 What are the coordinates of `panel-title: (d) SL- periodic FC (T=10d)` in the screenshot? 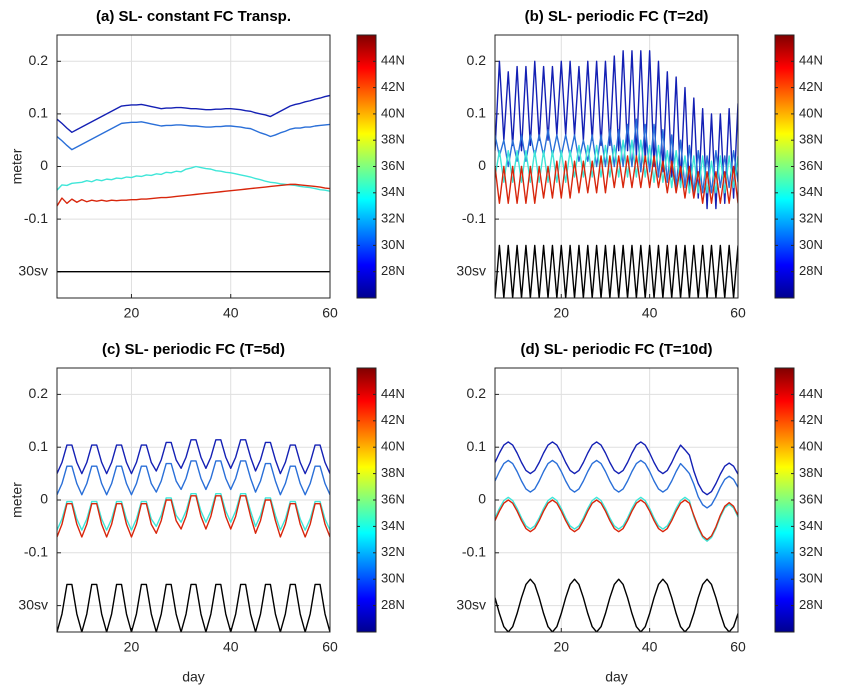 It's located at (616, 349).